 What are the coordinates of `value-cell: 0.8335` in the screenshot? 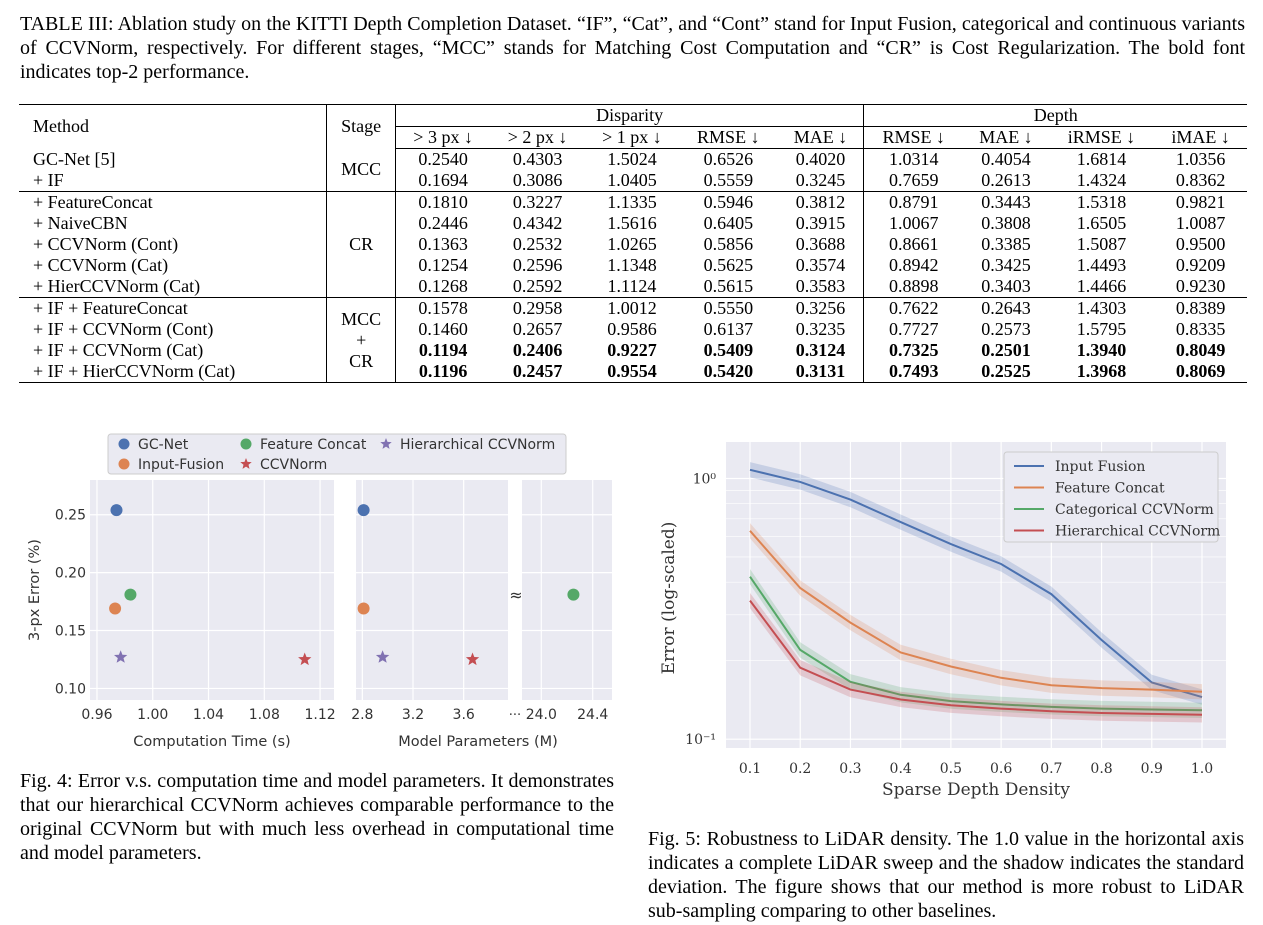 It's located at (1200, 329).